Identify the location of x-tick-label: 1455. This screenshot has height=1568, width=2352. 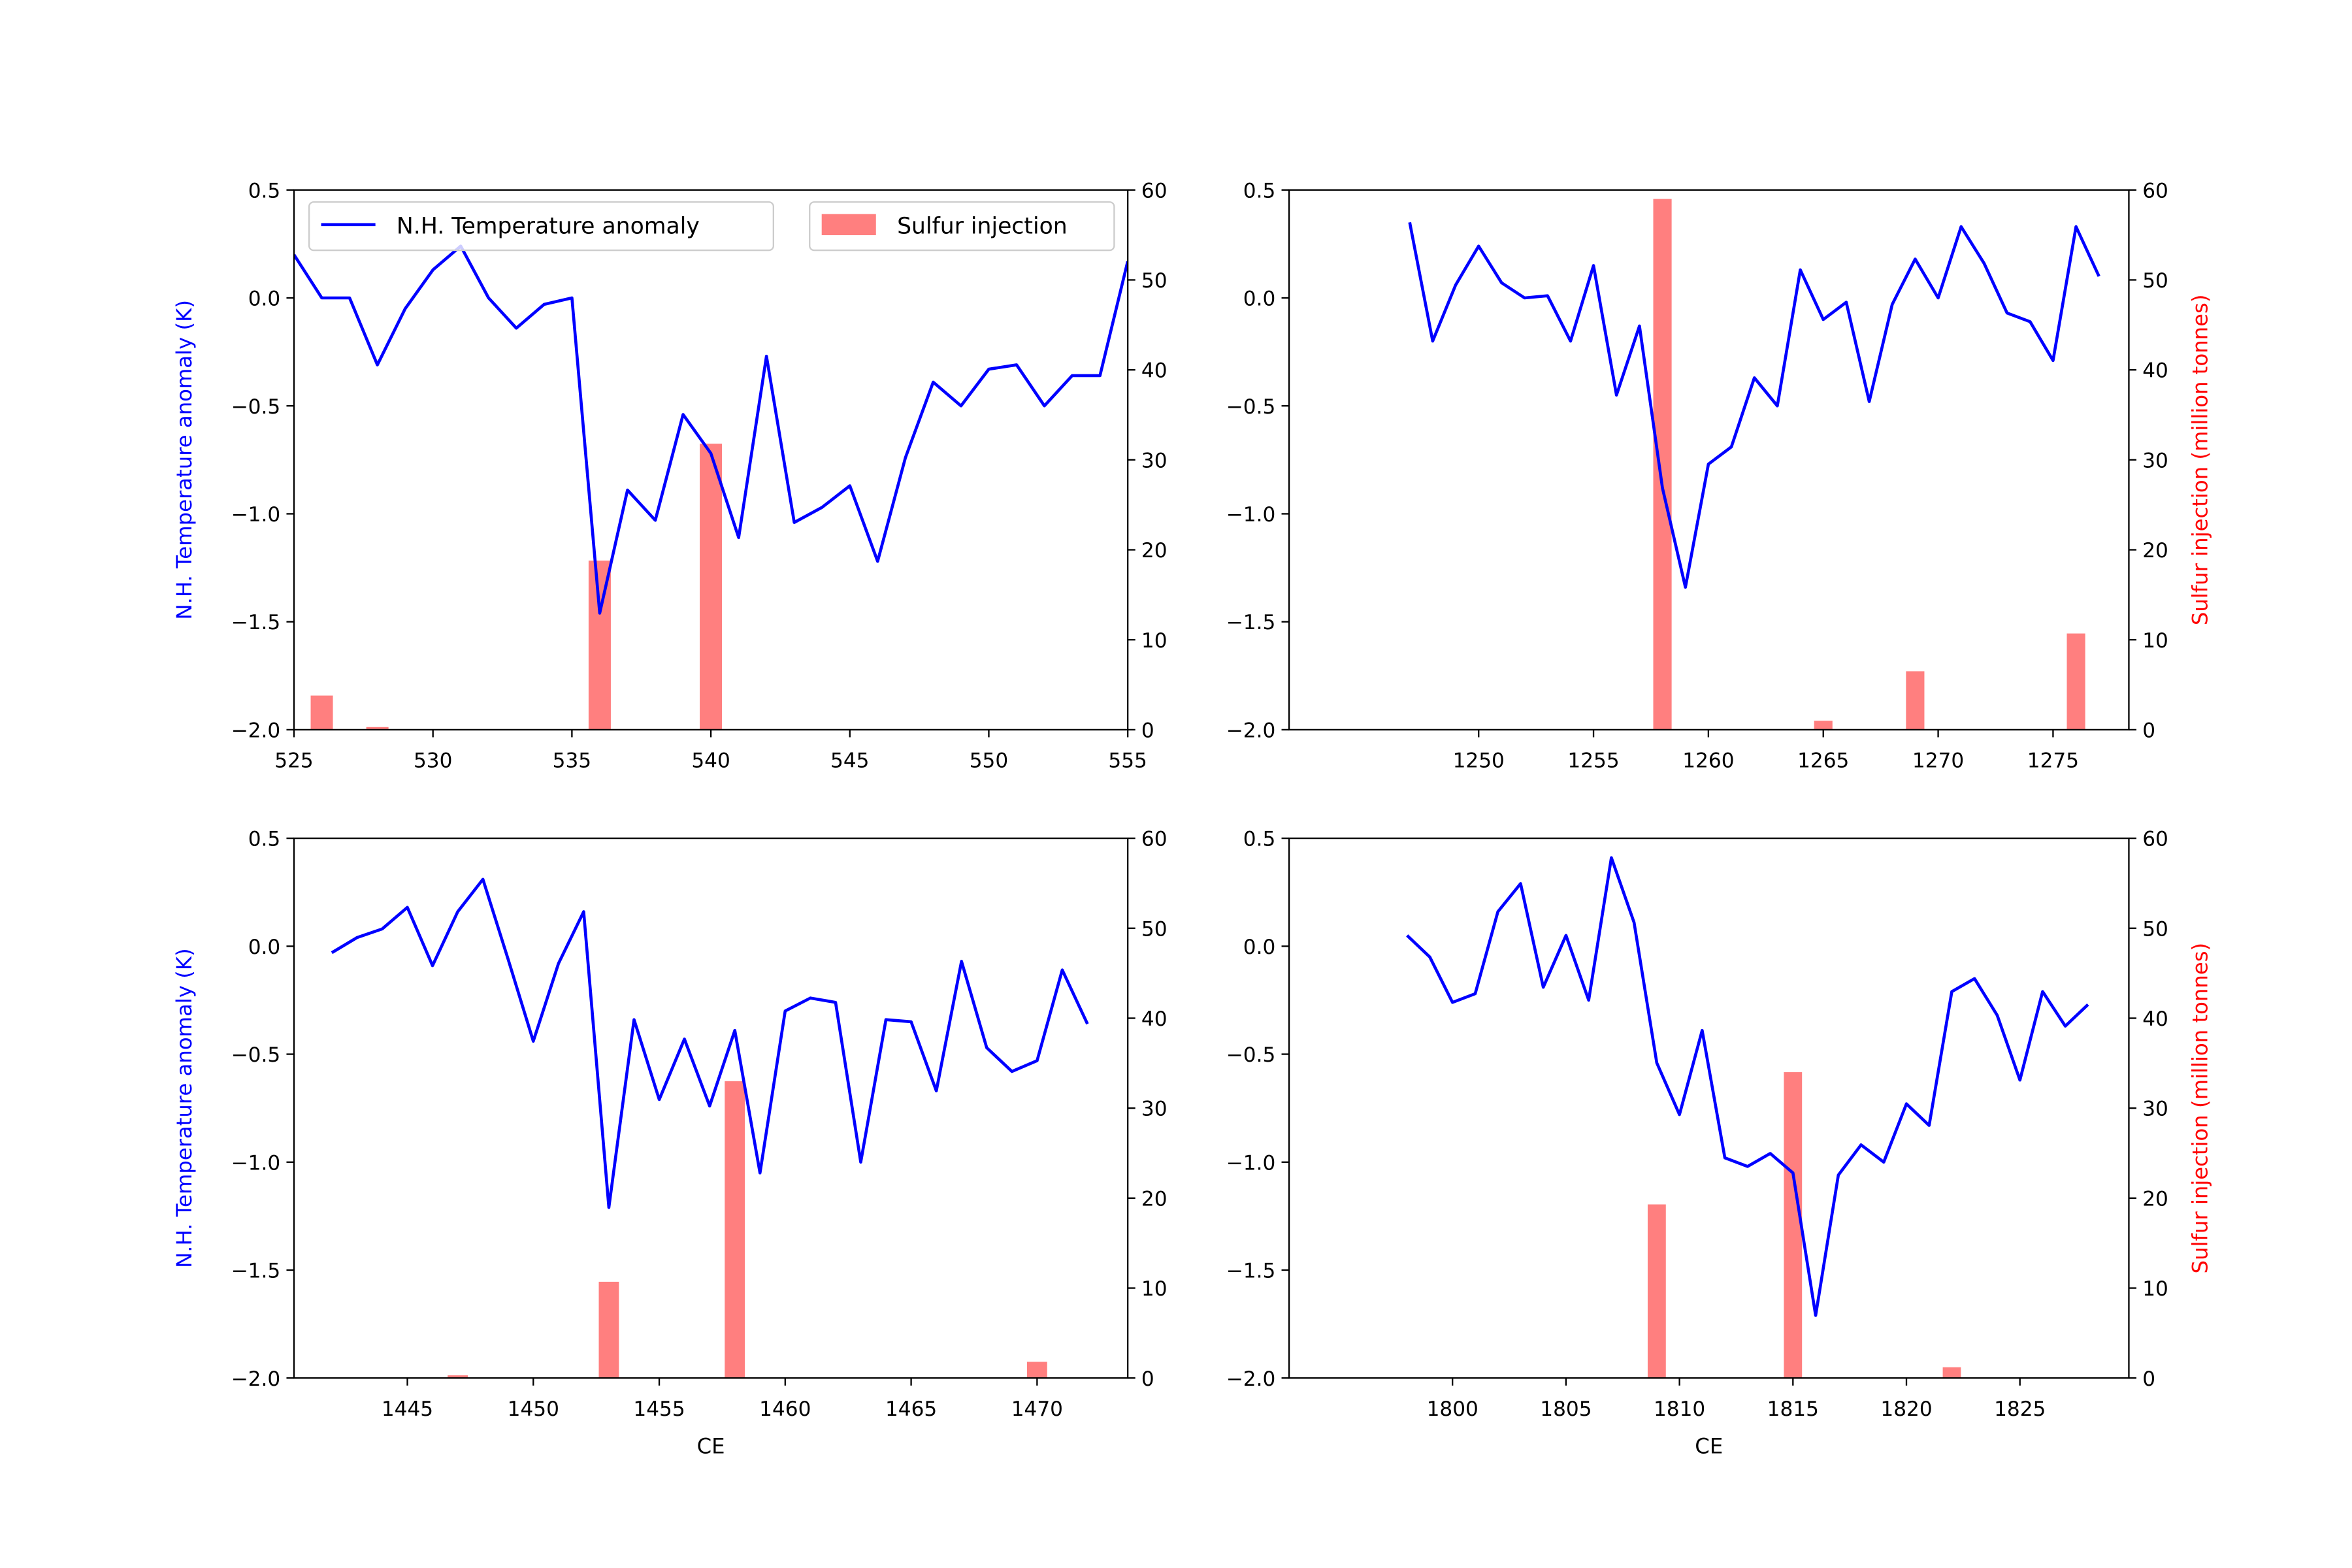
(659, 1409).